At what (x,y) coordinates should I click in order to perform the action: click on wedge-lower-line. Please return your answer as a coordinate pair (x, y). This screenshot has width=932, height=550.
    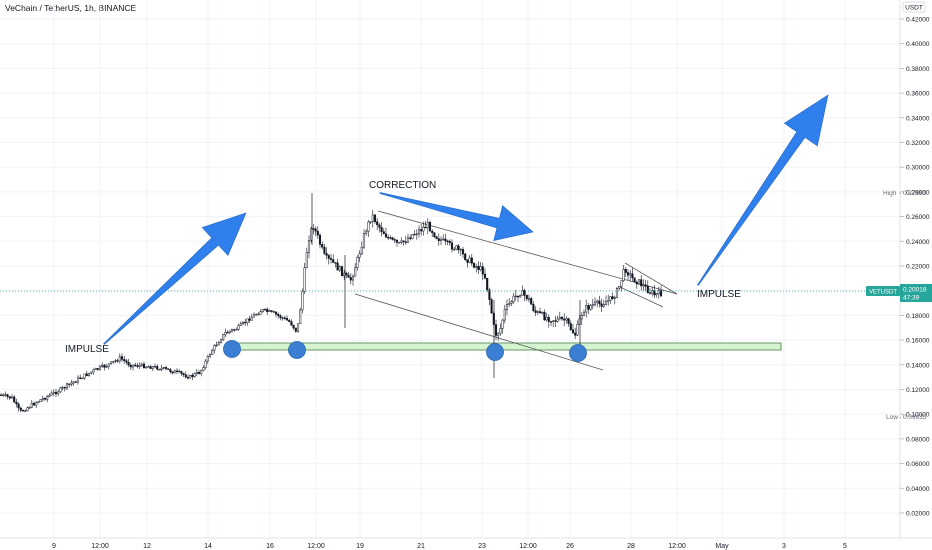
    Looking at the image, I should click on (641, 297).